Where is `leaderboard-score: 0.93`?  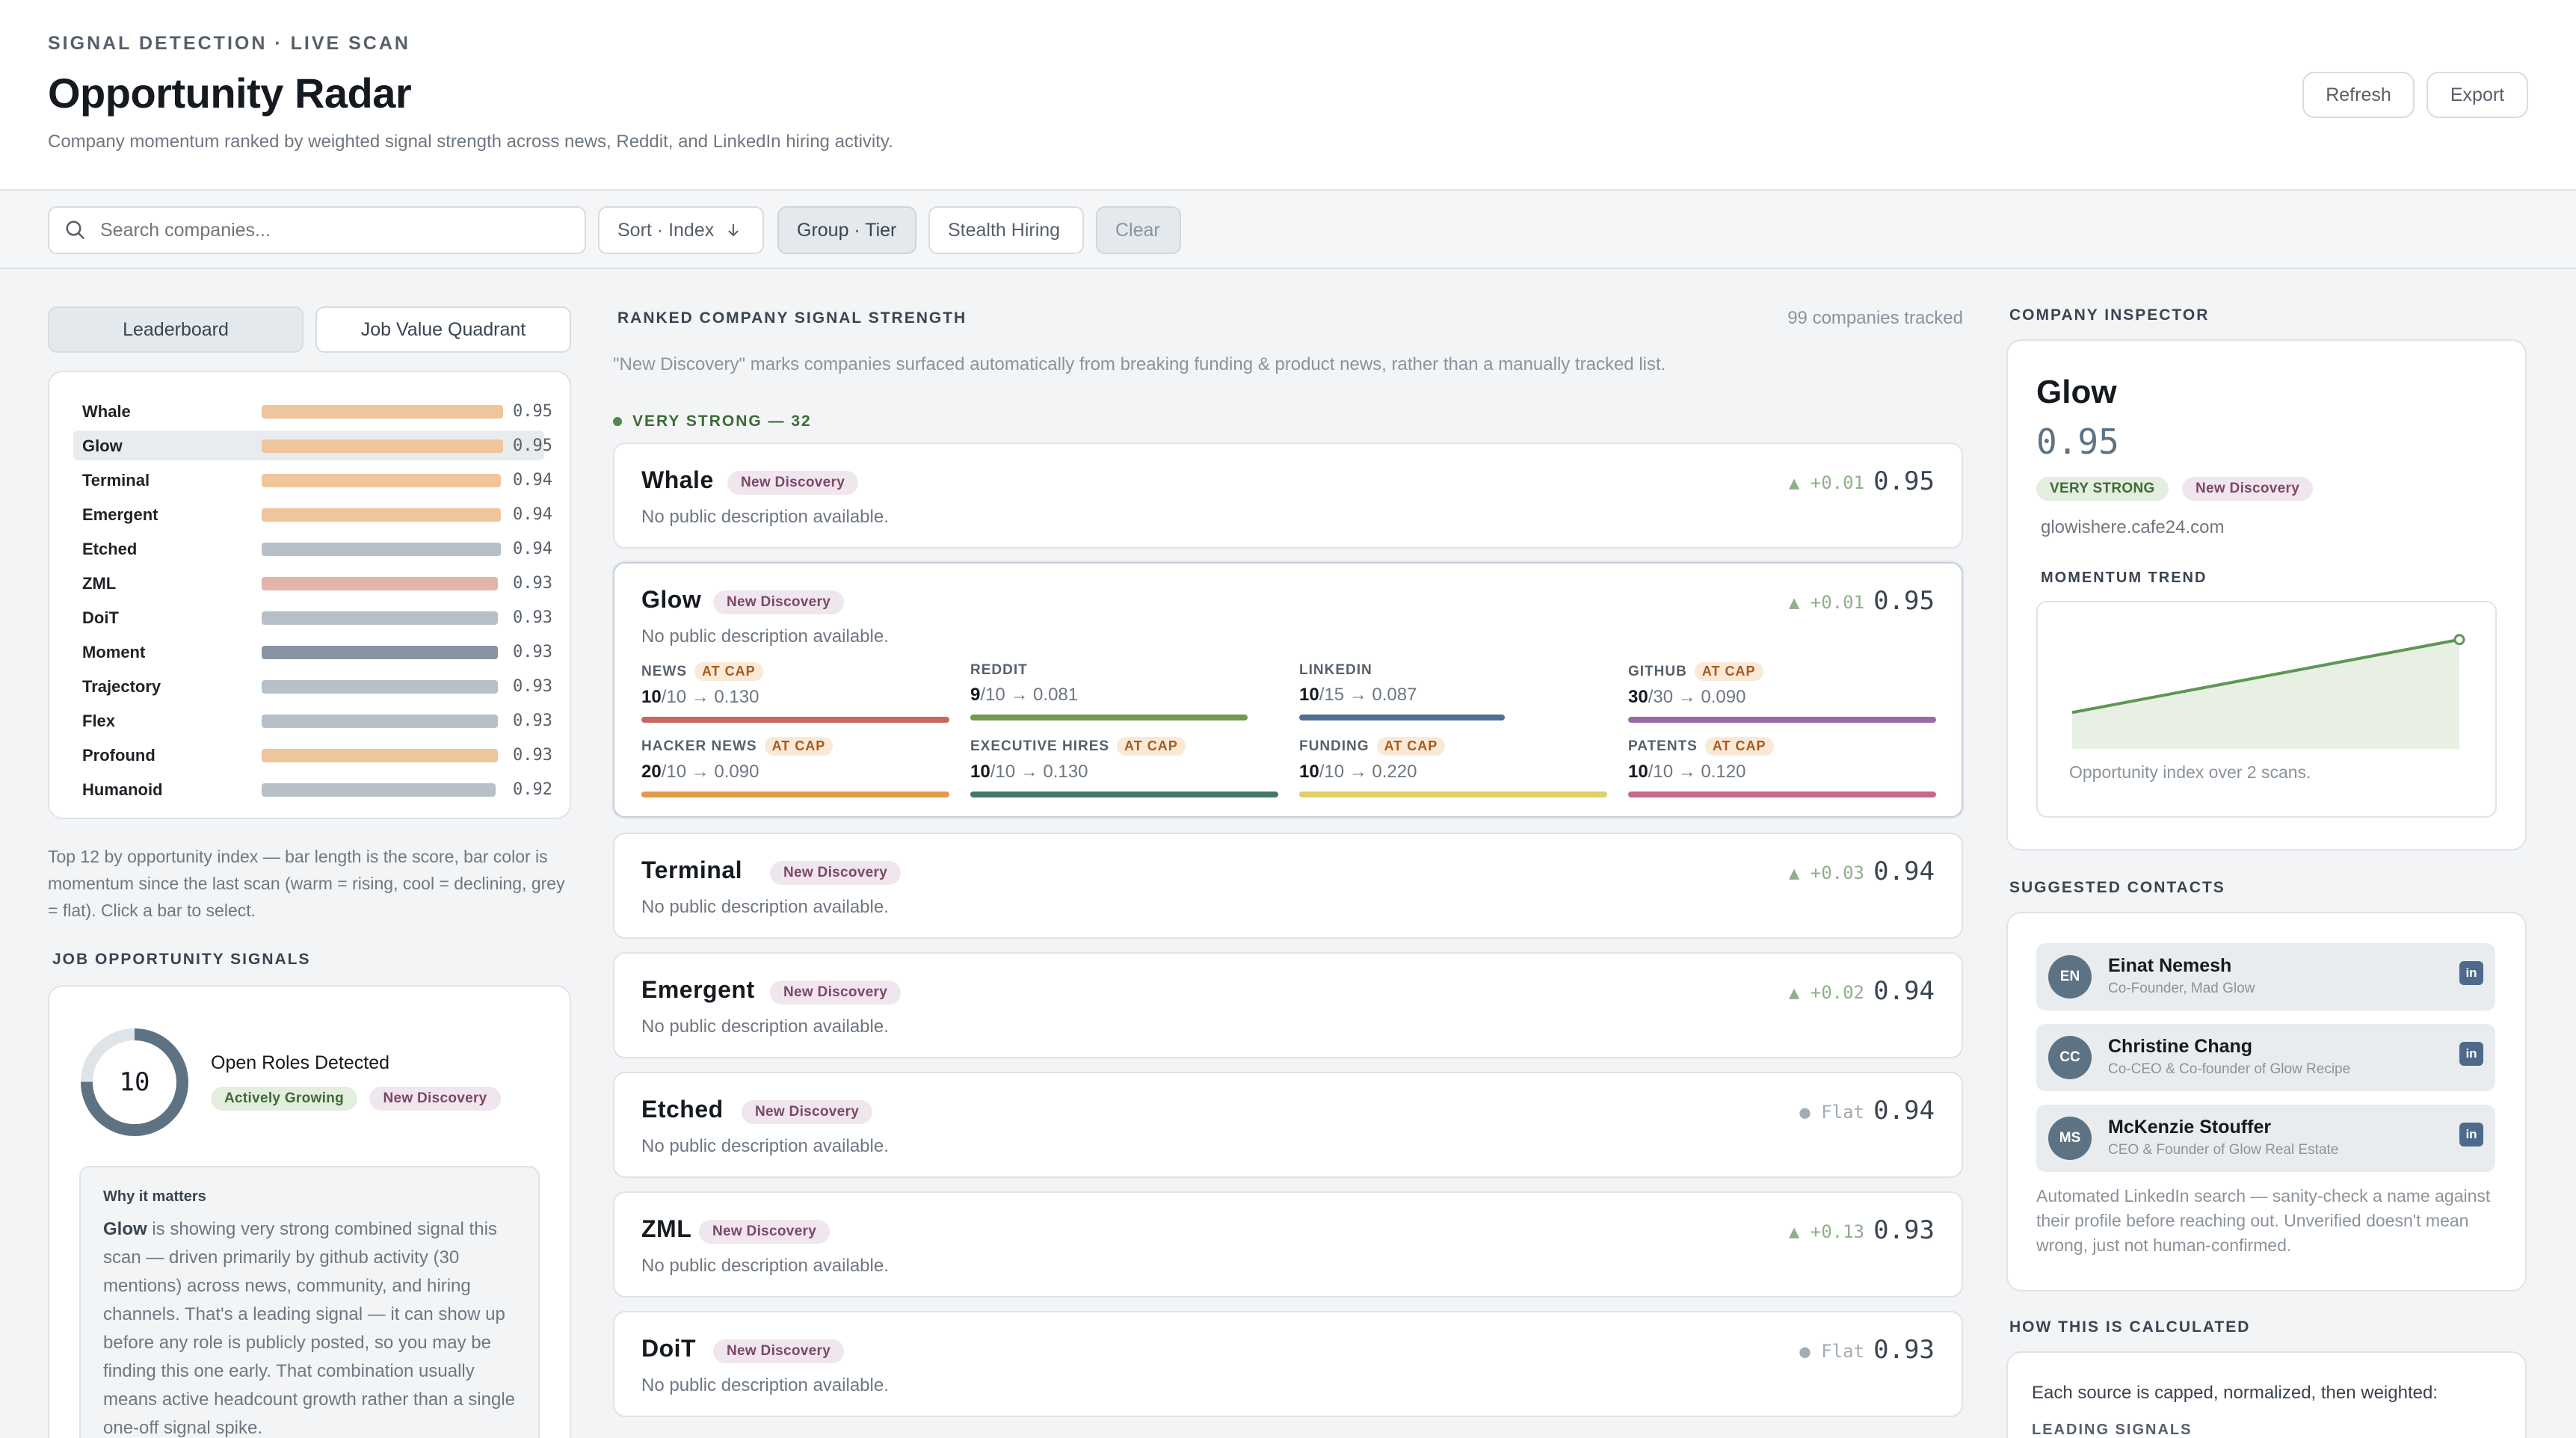
leaderboard-score: 0.93 is located at coordinates (532, 652).